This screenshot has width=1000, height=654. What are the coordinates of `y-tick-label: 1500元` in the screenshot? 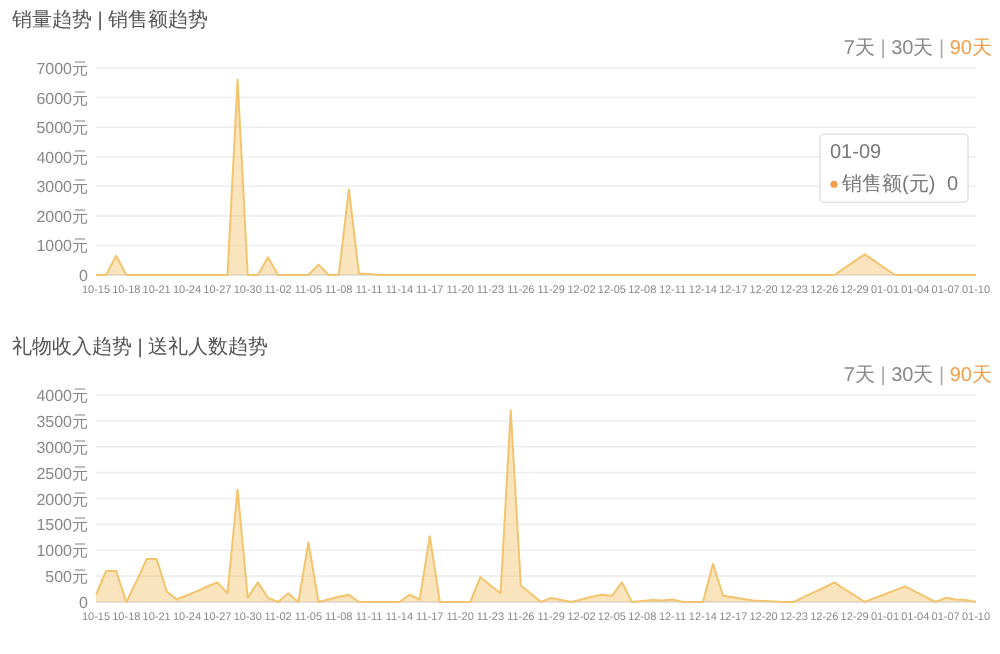 It's located at (62, 525).